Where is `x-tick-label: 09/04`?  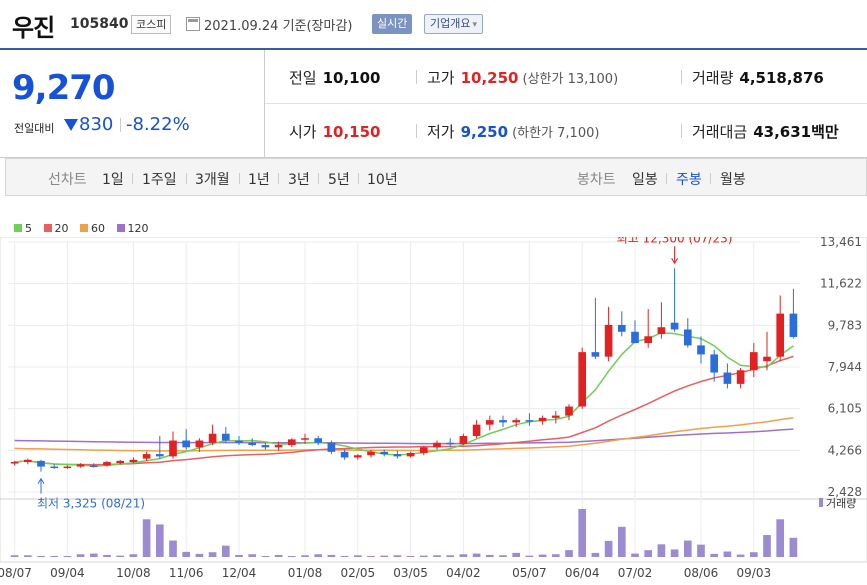 x-tick-label: 09/04 is located at coordinates (67, 573).